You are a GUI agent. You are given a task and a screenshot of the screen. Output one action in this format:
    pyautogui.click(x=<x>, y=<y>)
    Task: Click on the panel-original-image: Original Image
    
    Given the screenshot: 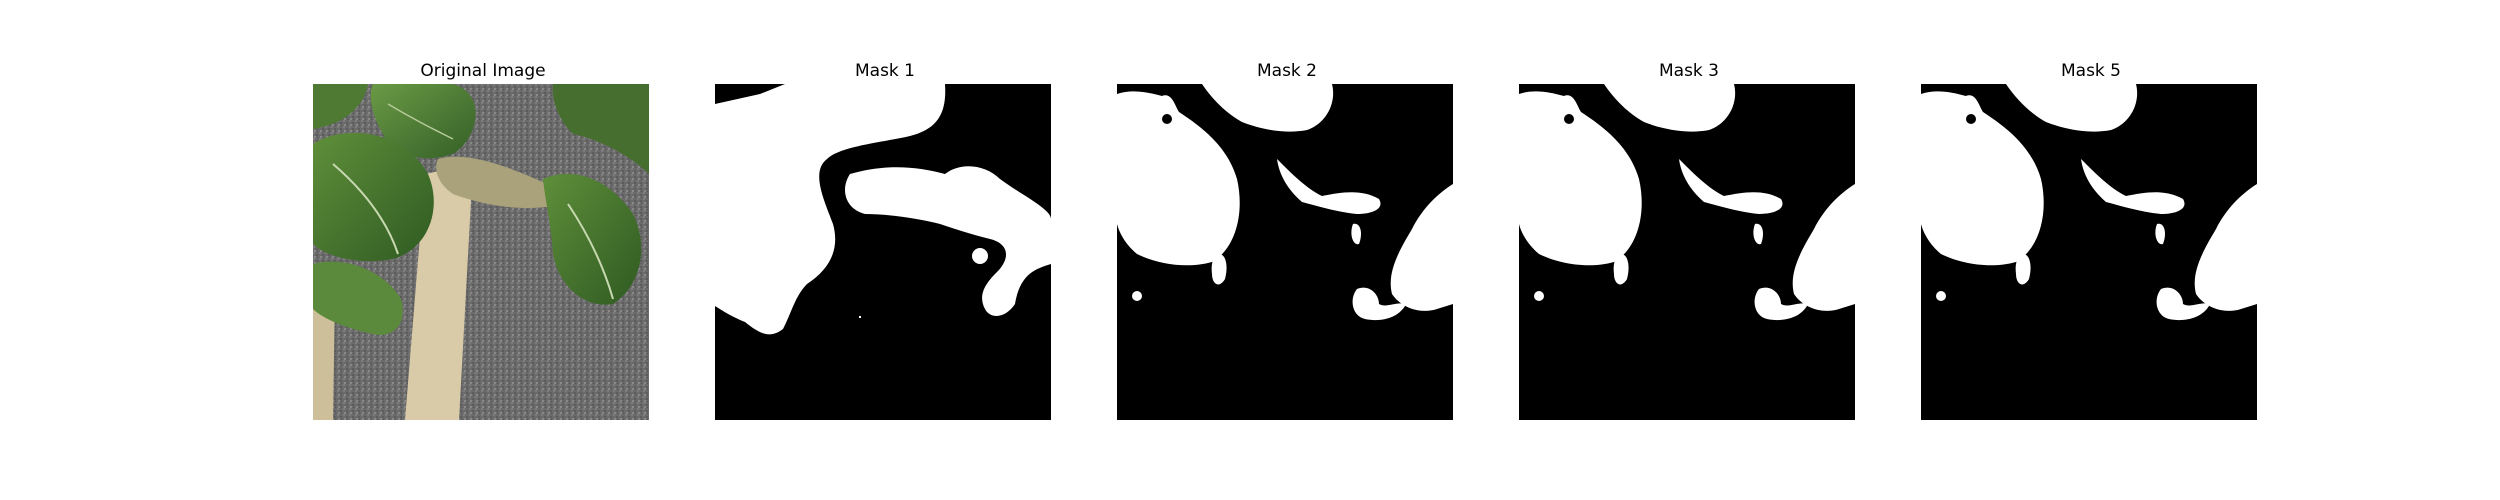 What is the action you would take?
    pyautogui.click(x=483, y=239)
    